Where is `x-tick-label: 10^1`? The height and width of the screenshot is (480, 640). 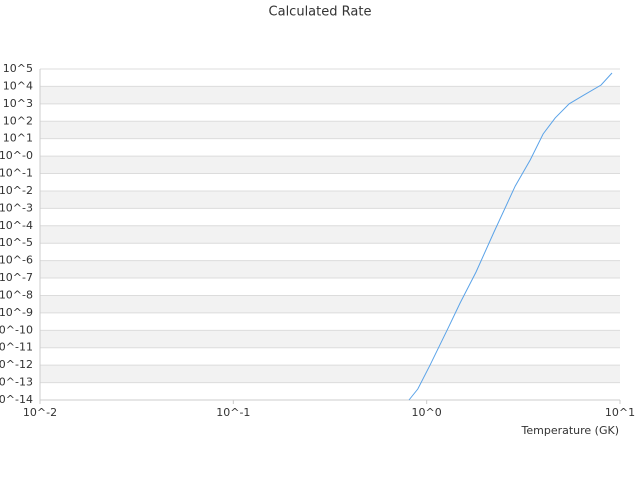 x-tick-label: 10^1 is located at coordinates (620, 412).